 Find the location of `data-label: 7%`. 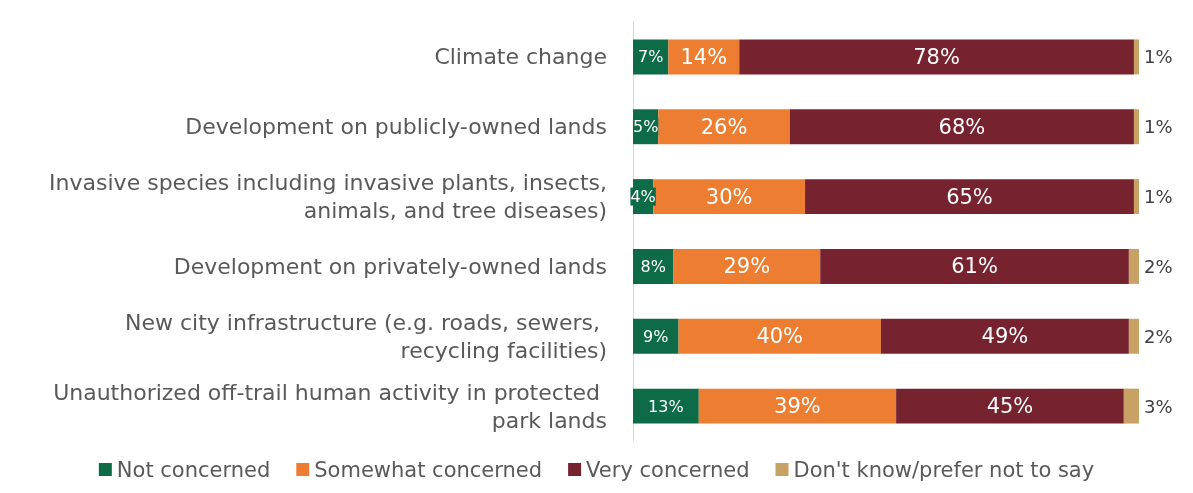

data-label: 7% is located at coordinates (651, 57).